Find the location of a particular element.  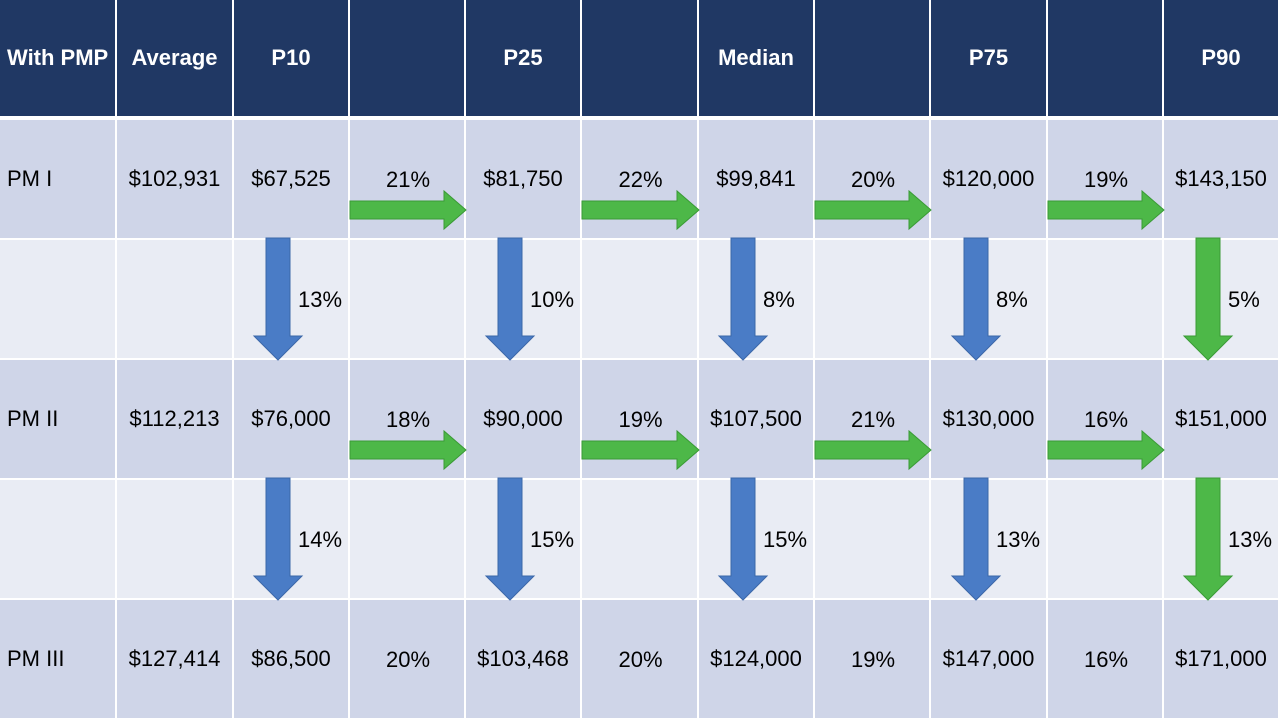

percentile-value: $130,000 is located at coordinates (988, 419).